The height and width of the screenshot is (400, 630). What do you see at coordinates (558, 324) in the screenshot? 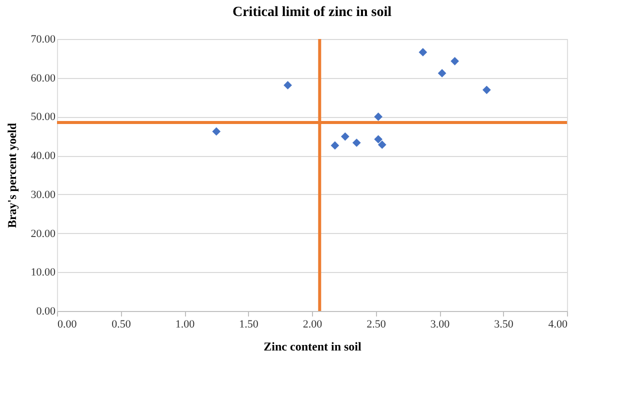
I see `x-tick-label: 4.00` at bounding box center [558, 324].